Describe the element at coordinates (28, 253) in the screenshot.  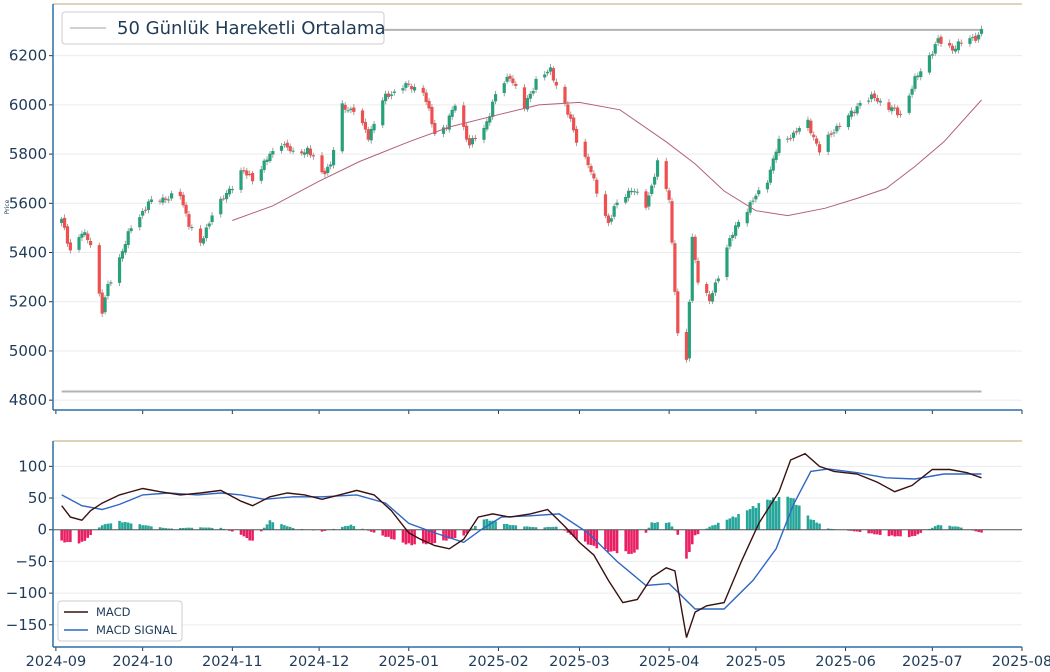
I see `price-ytick-label: 5400` at that location.